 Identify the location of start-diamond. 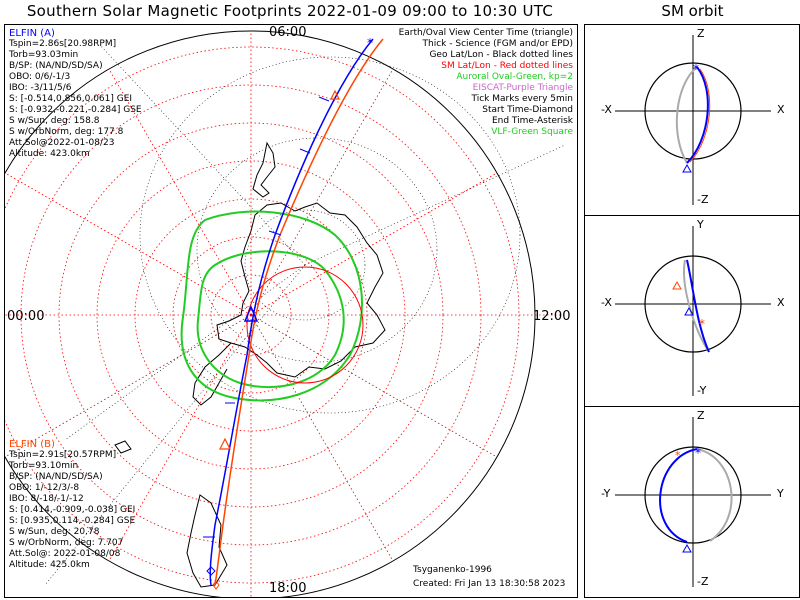
(211, 571).